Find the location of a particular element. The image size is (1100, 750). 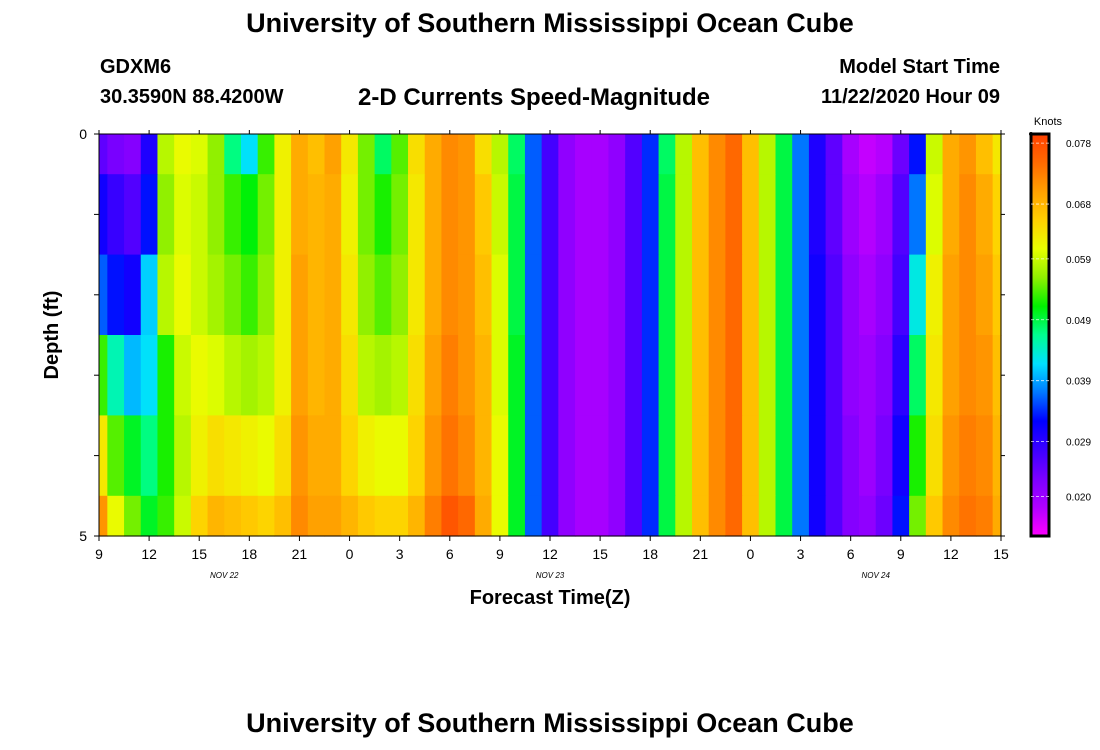

colorbar-tick-label: 0.059 is located at coordinates (1078, 260).